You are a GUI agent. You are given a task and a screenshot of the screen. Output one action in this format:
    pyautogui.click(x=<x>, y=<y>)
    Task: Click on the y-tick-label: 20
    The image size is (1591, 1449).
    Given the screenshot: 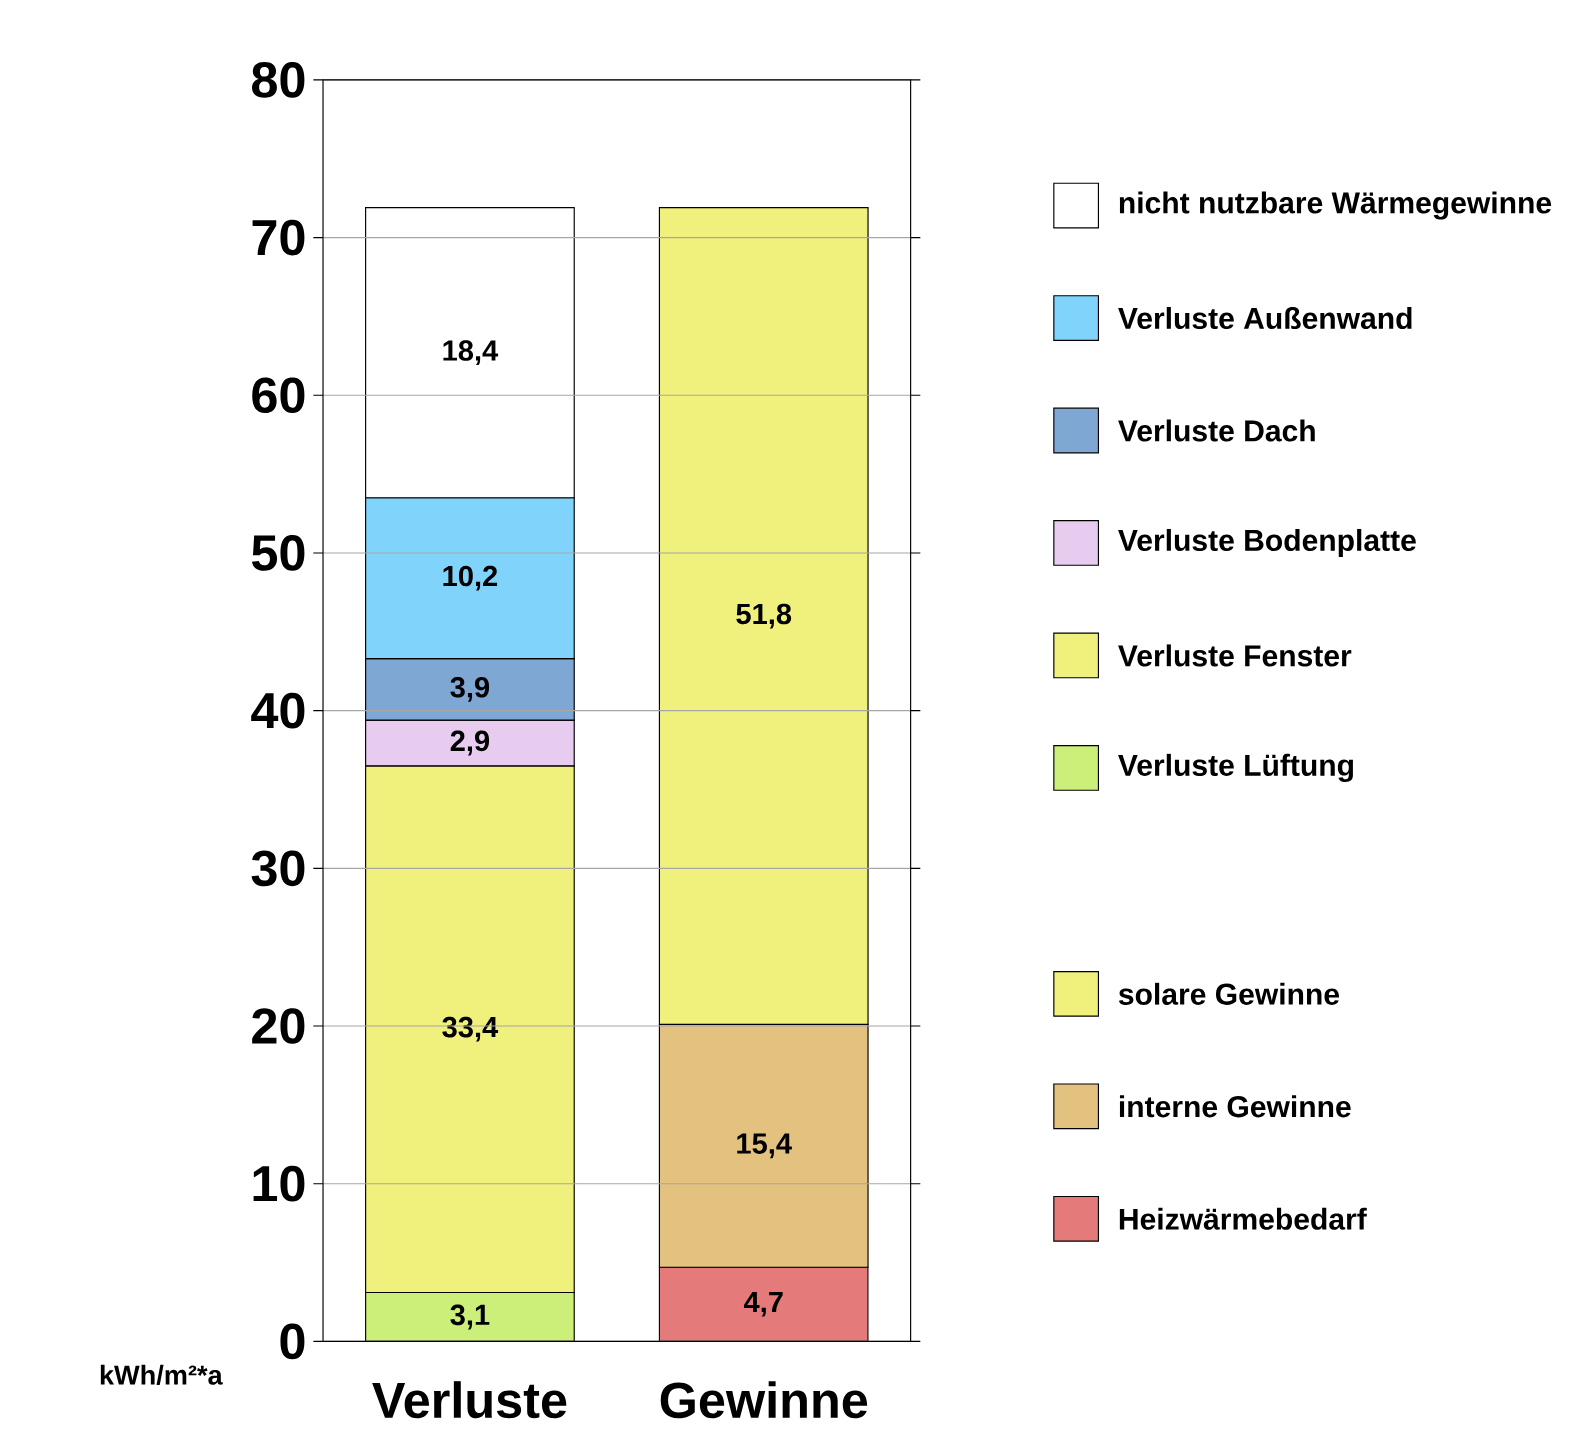 What is the action you would take?
    pyautogui.click(x=278, y=1026)
    